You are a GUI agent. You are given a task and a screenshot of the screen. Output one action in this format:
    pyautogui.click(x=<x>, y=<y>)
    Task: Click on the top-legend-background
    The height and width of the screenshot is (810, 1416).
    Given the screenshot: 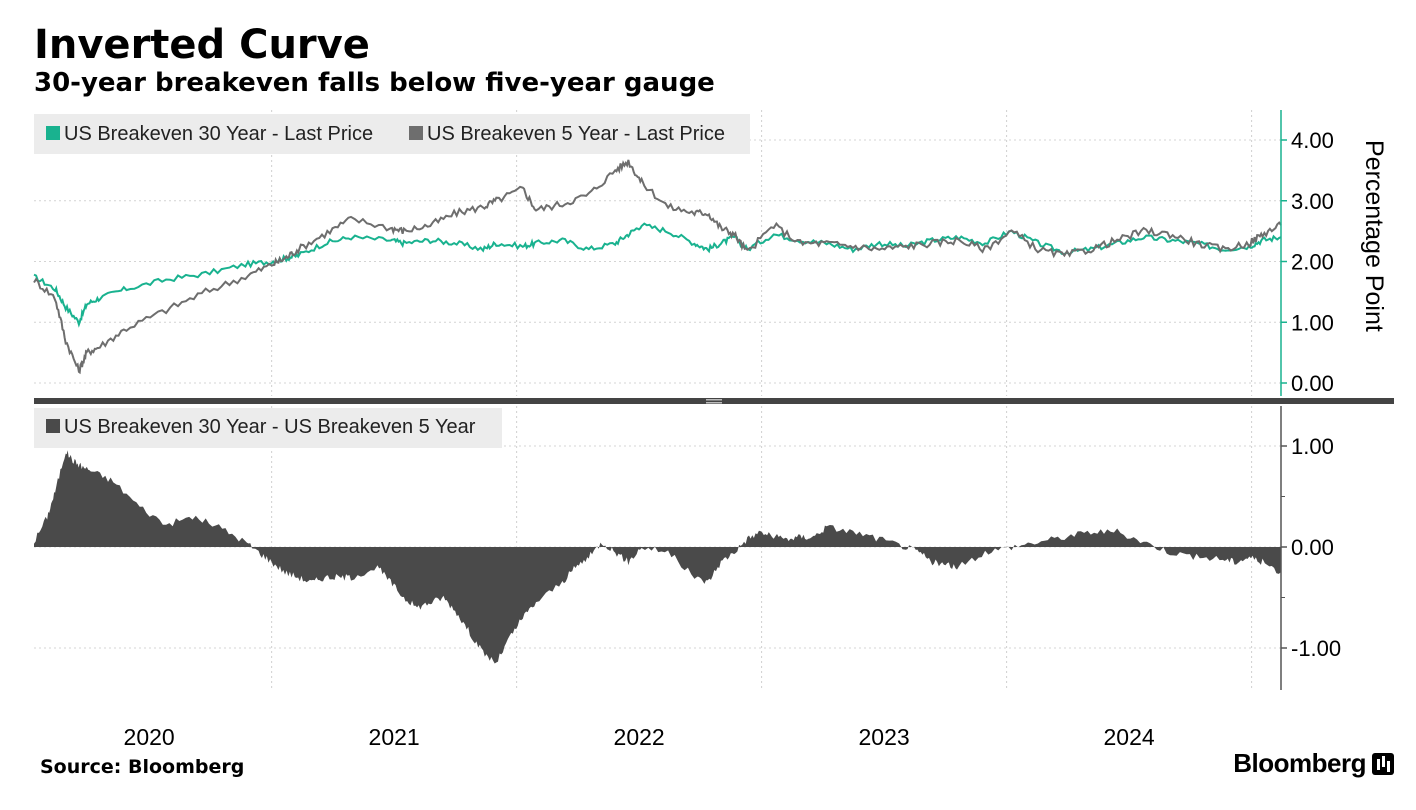 What is the action you would take?
    pyautogui.click(x=392, y=134)
    